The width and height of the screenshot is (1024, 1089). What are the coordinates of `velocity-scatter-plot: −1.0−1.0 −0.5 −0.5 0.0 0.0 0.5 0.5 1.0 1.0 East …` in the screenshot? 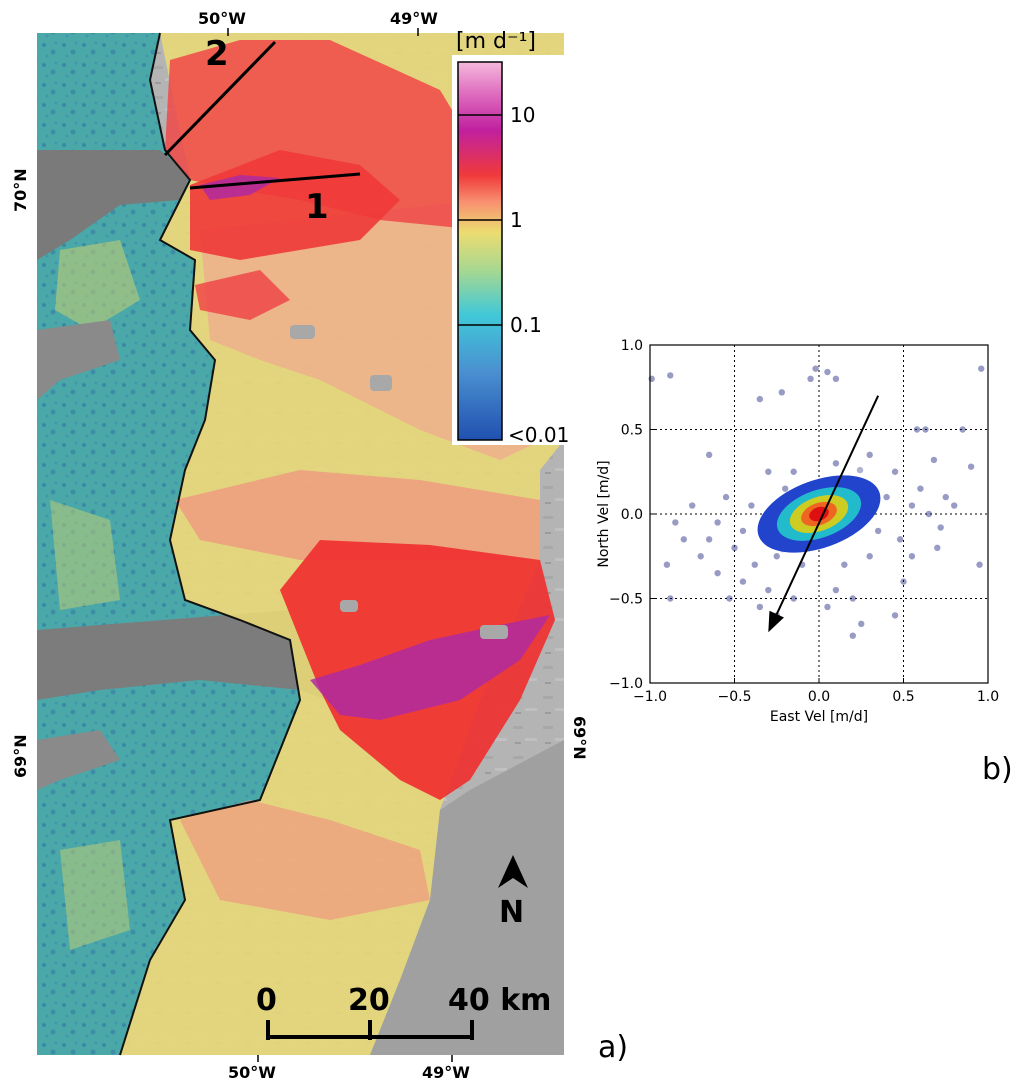 It's located at (797, 531).